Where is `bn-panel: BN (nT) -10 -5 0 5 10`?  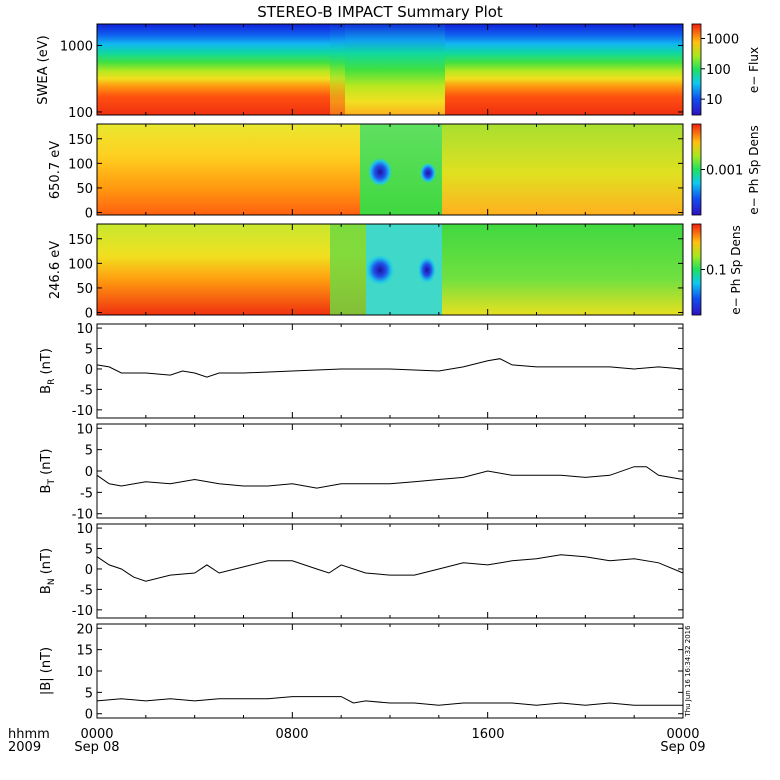
bn-panel: BN (nT) -10 -5 0 5 10 is located at coordinates (361, 570).